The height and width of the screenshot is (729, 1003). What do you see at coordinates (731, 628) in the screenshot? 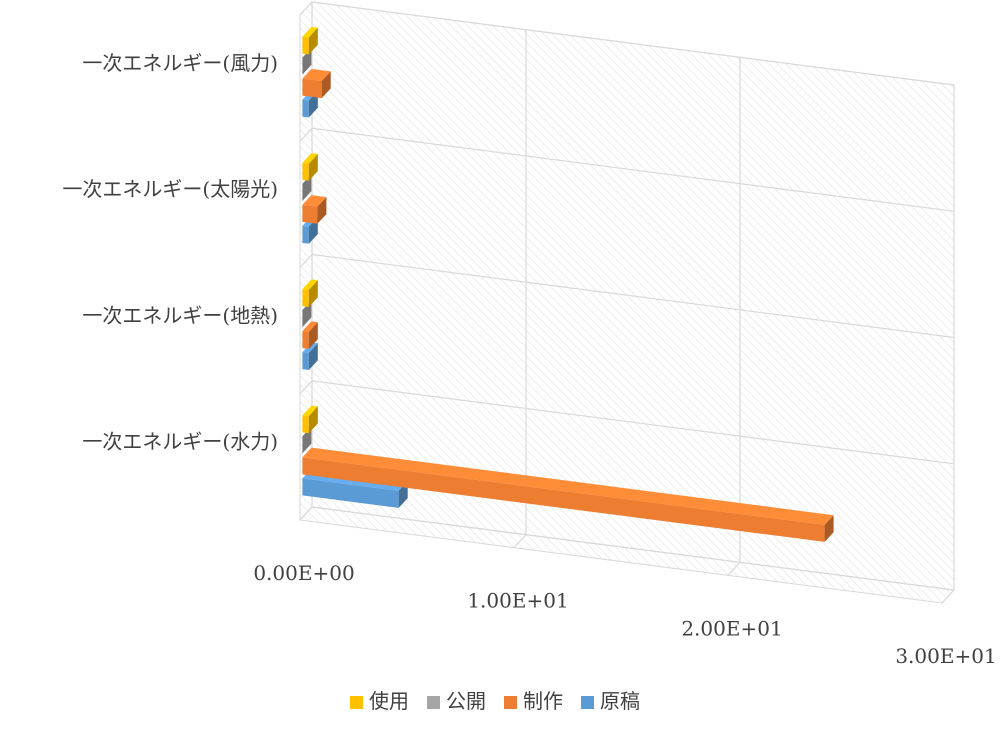
I see `x-tick-label: 2.00E+01` at bounding box center [731, 628].